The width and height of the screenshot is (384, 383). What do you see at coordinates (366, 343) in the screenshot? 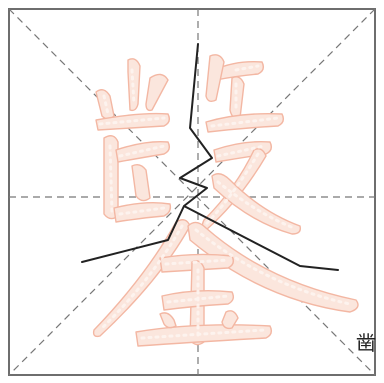
I see `caption-glyph: 凿` at bounding box center [366, 343].